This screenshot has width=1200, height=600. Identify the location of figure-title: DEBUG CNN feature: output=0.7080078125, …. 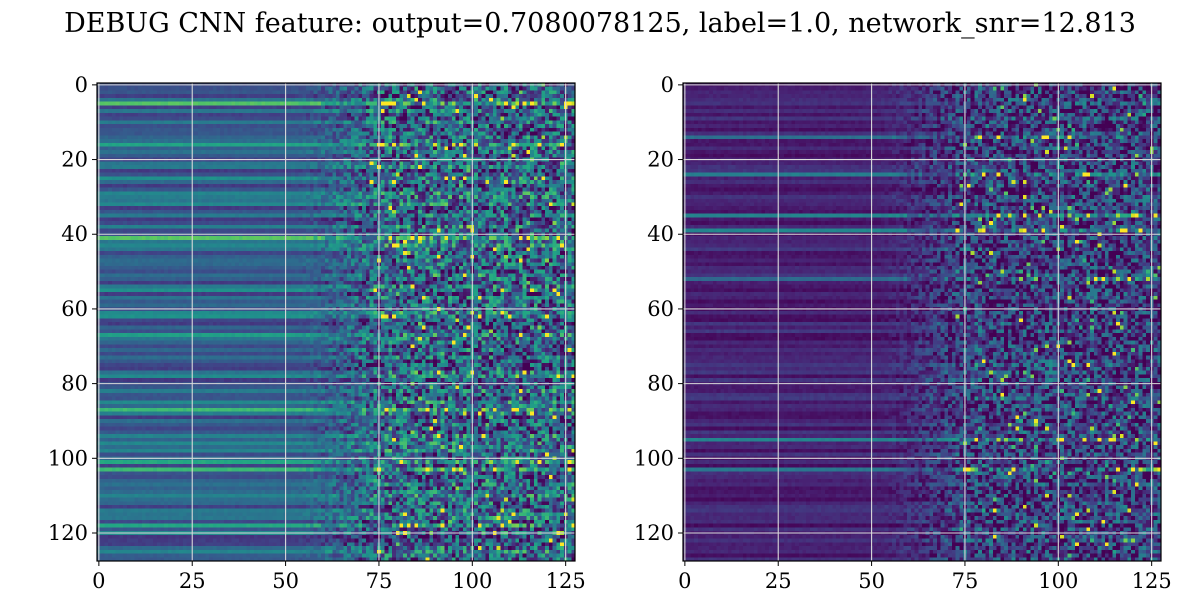
(600, 23).